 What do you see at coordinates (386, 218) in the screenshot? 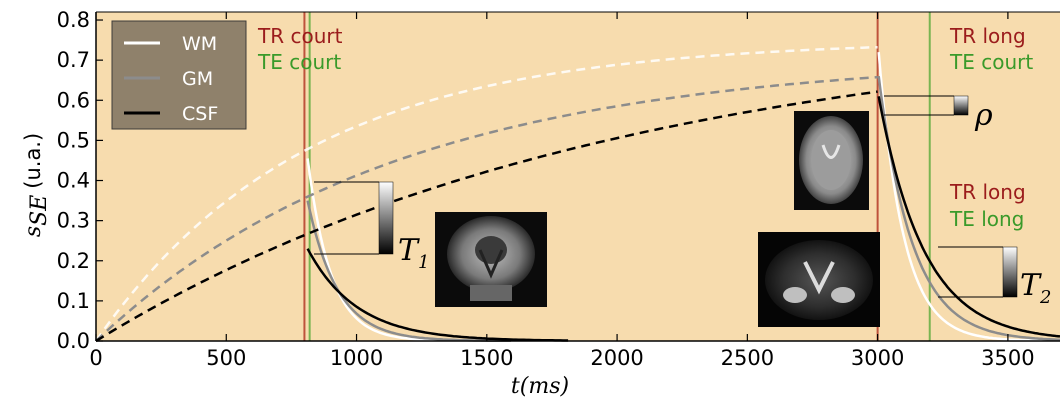
I see `t1-gradient-bar` at bounding box center [386, 218].